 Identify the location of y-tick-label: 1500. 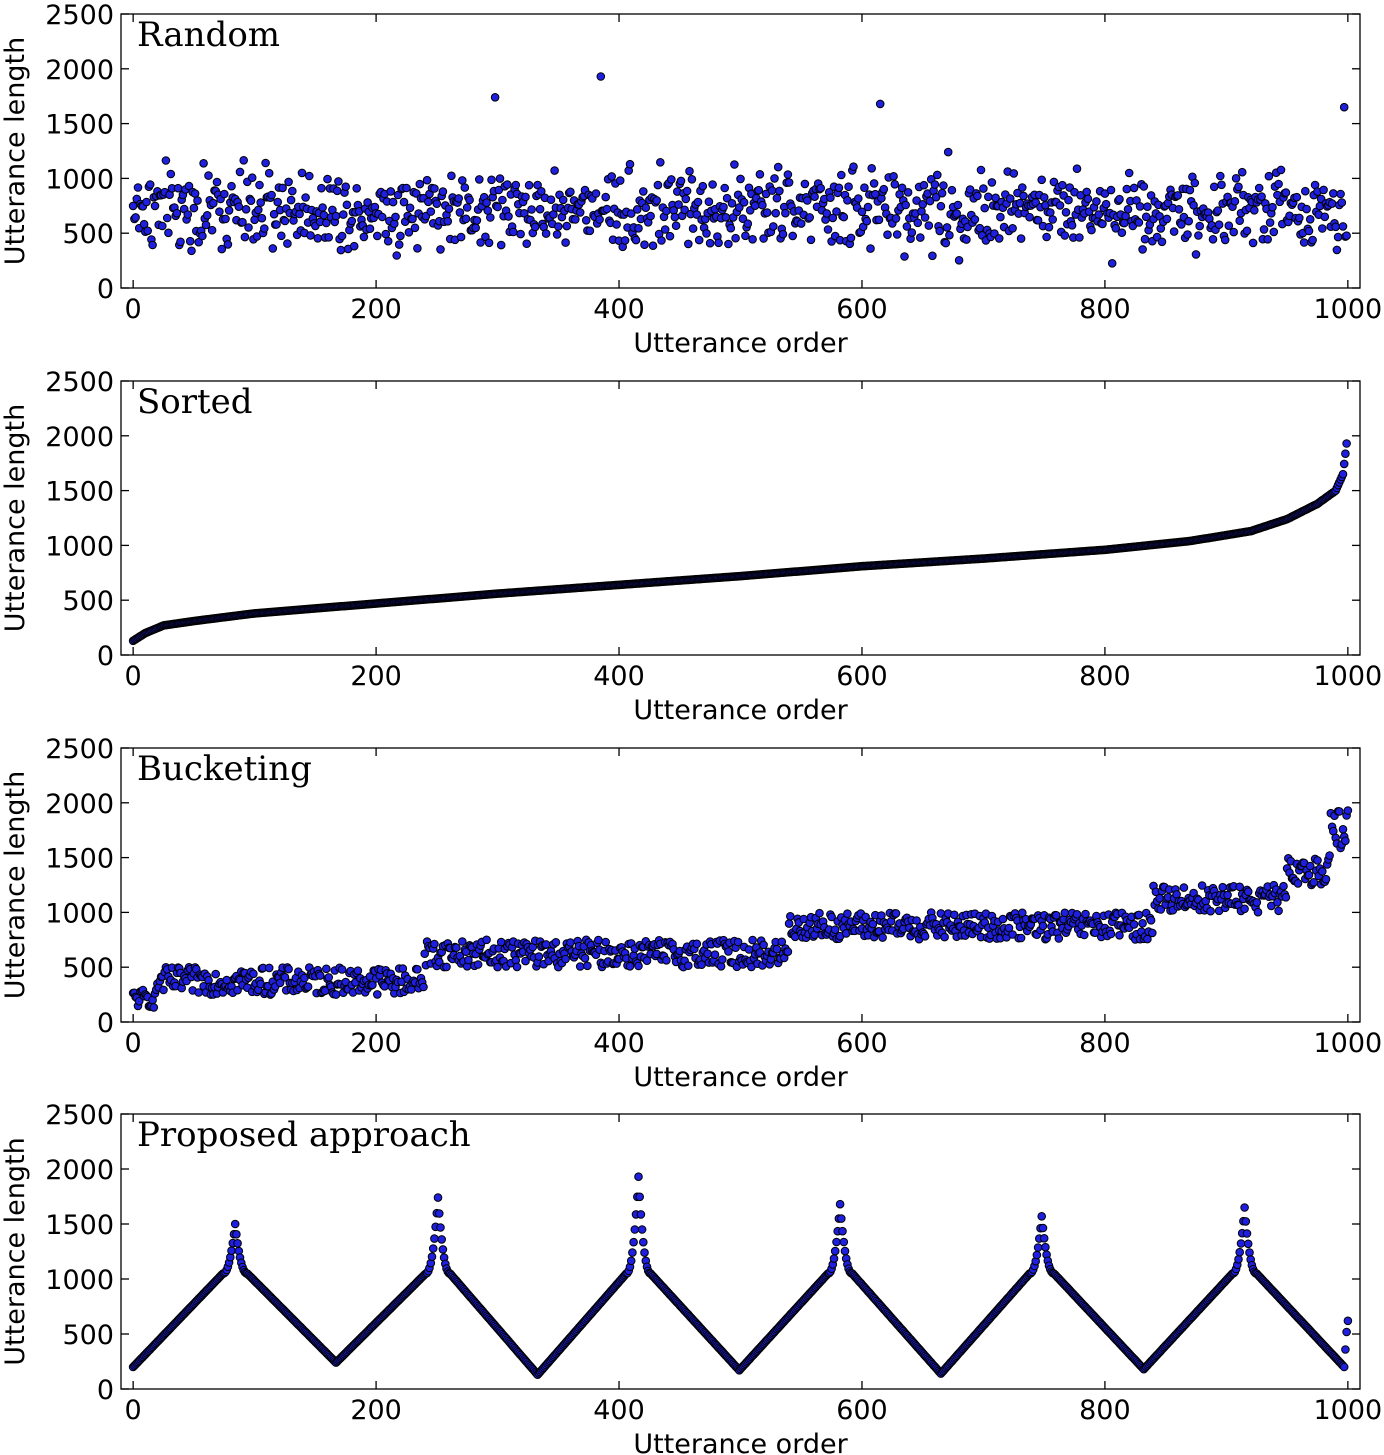
(79, 125).